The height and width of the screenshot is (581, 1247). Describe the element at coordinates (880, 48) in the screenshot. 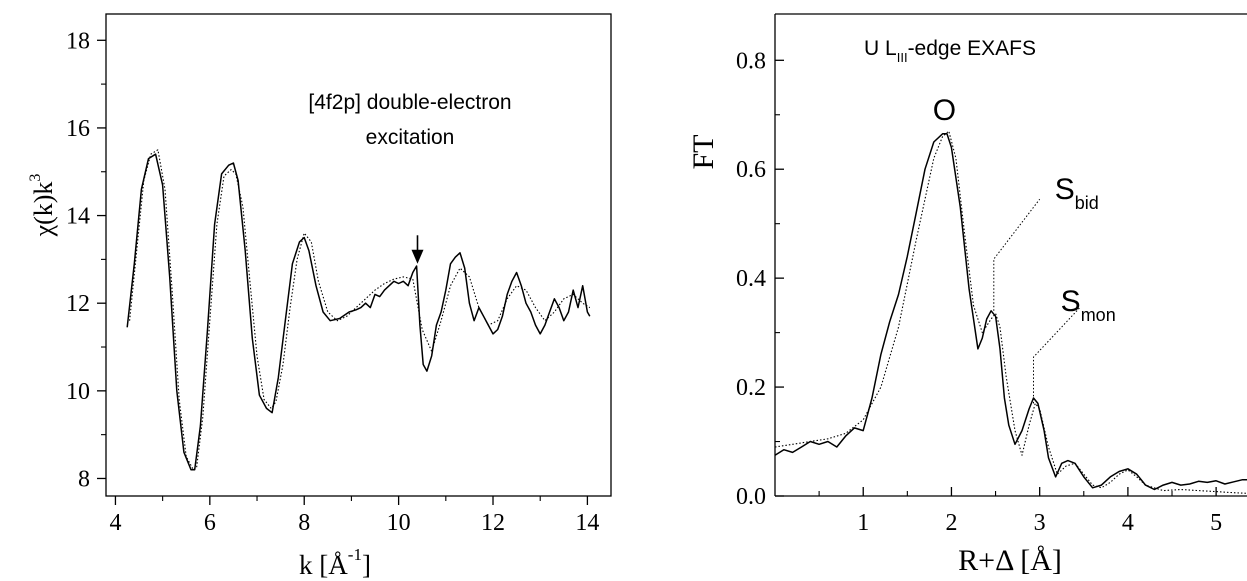

I see `right-title-main: U L` at that location.